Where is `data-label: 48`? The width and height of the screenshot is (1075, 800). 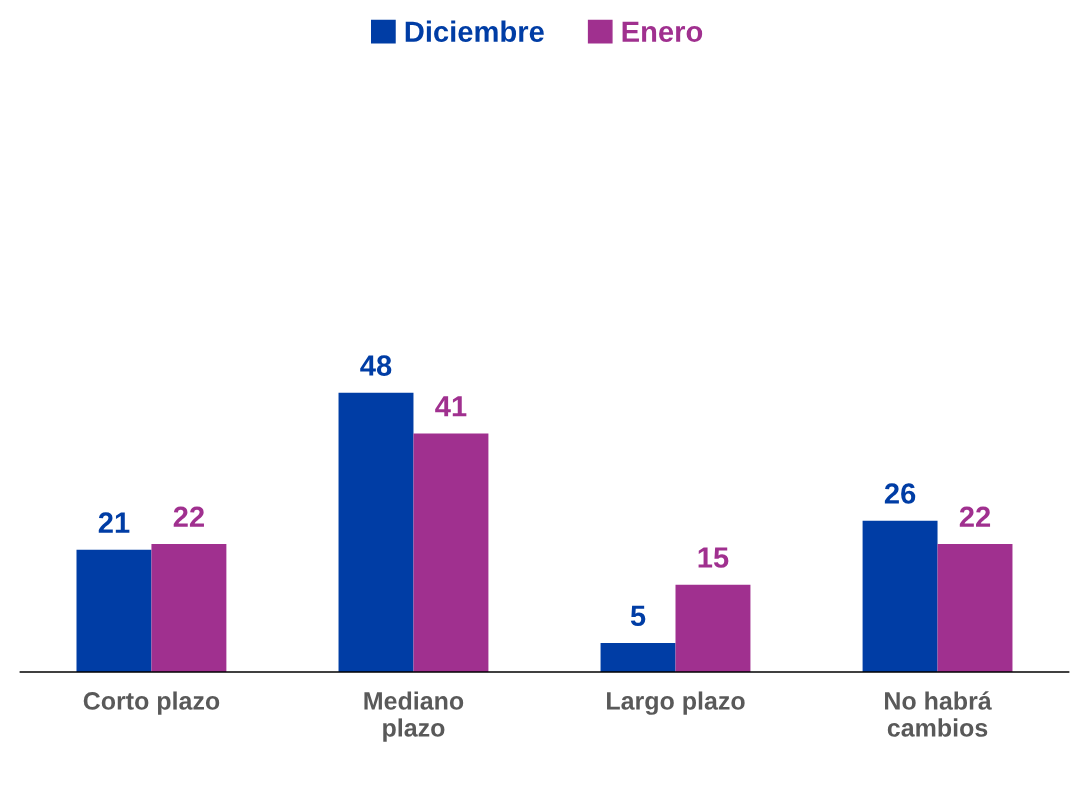
data-label: 48 is located at coordinates (376, 365).